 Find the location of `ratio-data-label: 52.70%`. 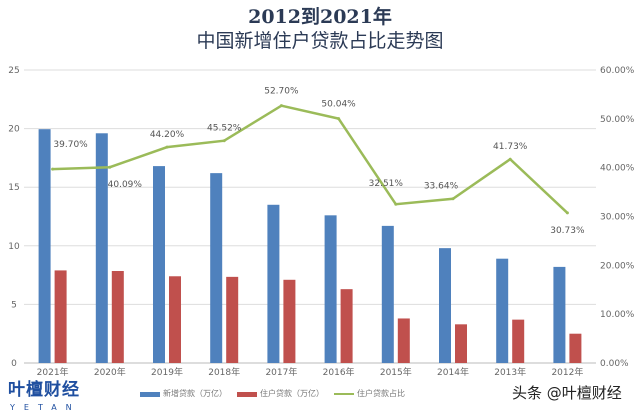

ratio-data-label: 52.70% is located at coordinates (281, 92).